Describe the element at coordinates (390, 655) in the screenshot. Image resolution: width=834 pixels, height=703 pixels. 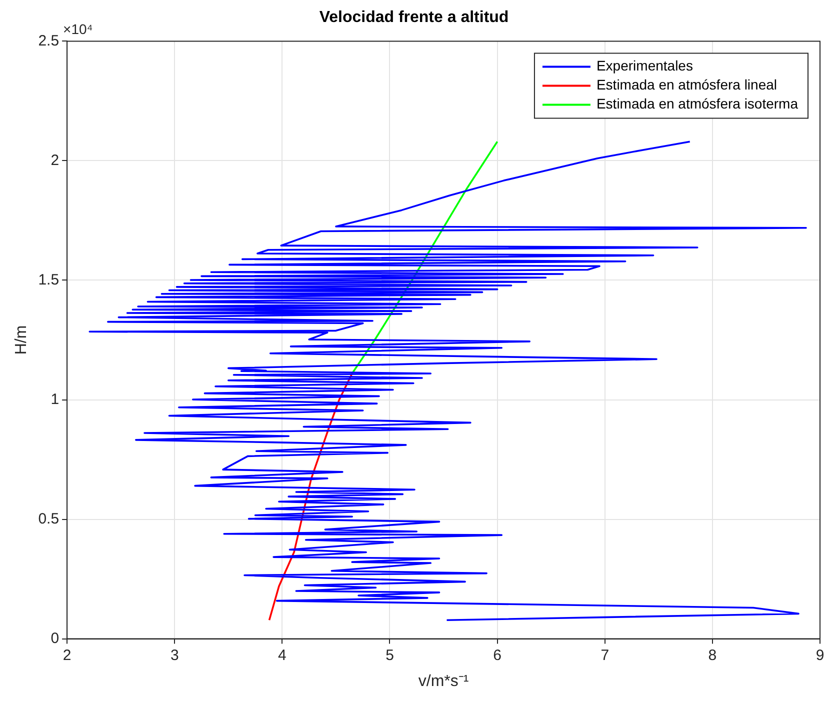
I see `x-tick-label: 5` at that location.